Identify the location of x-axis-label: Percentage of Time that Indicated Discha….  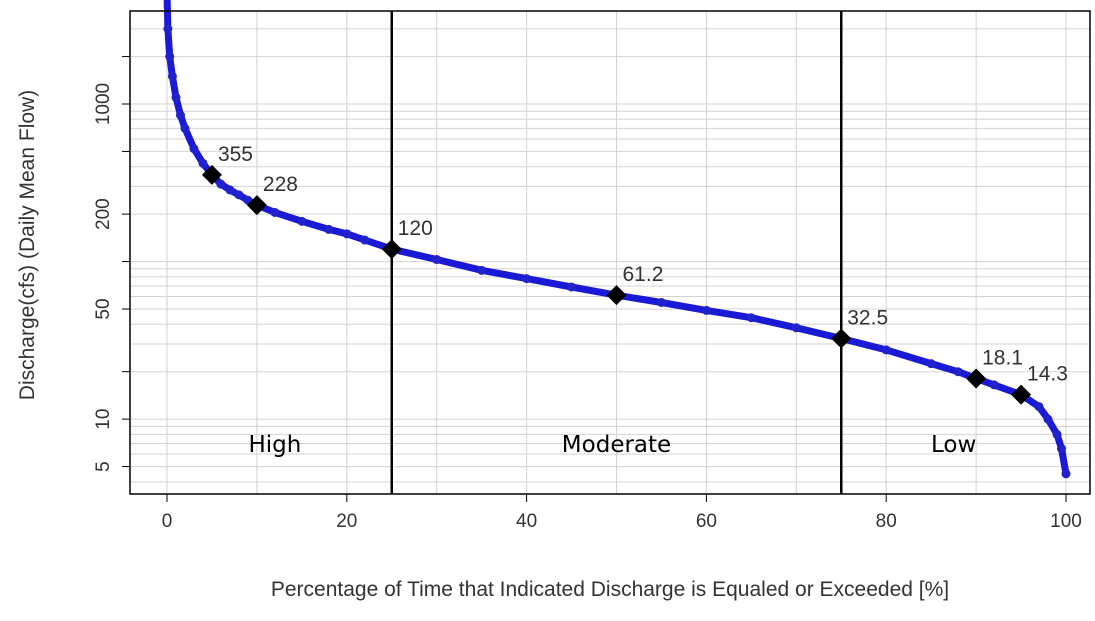
(610, 589).